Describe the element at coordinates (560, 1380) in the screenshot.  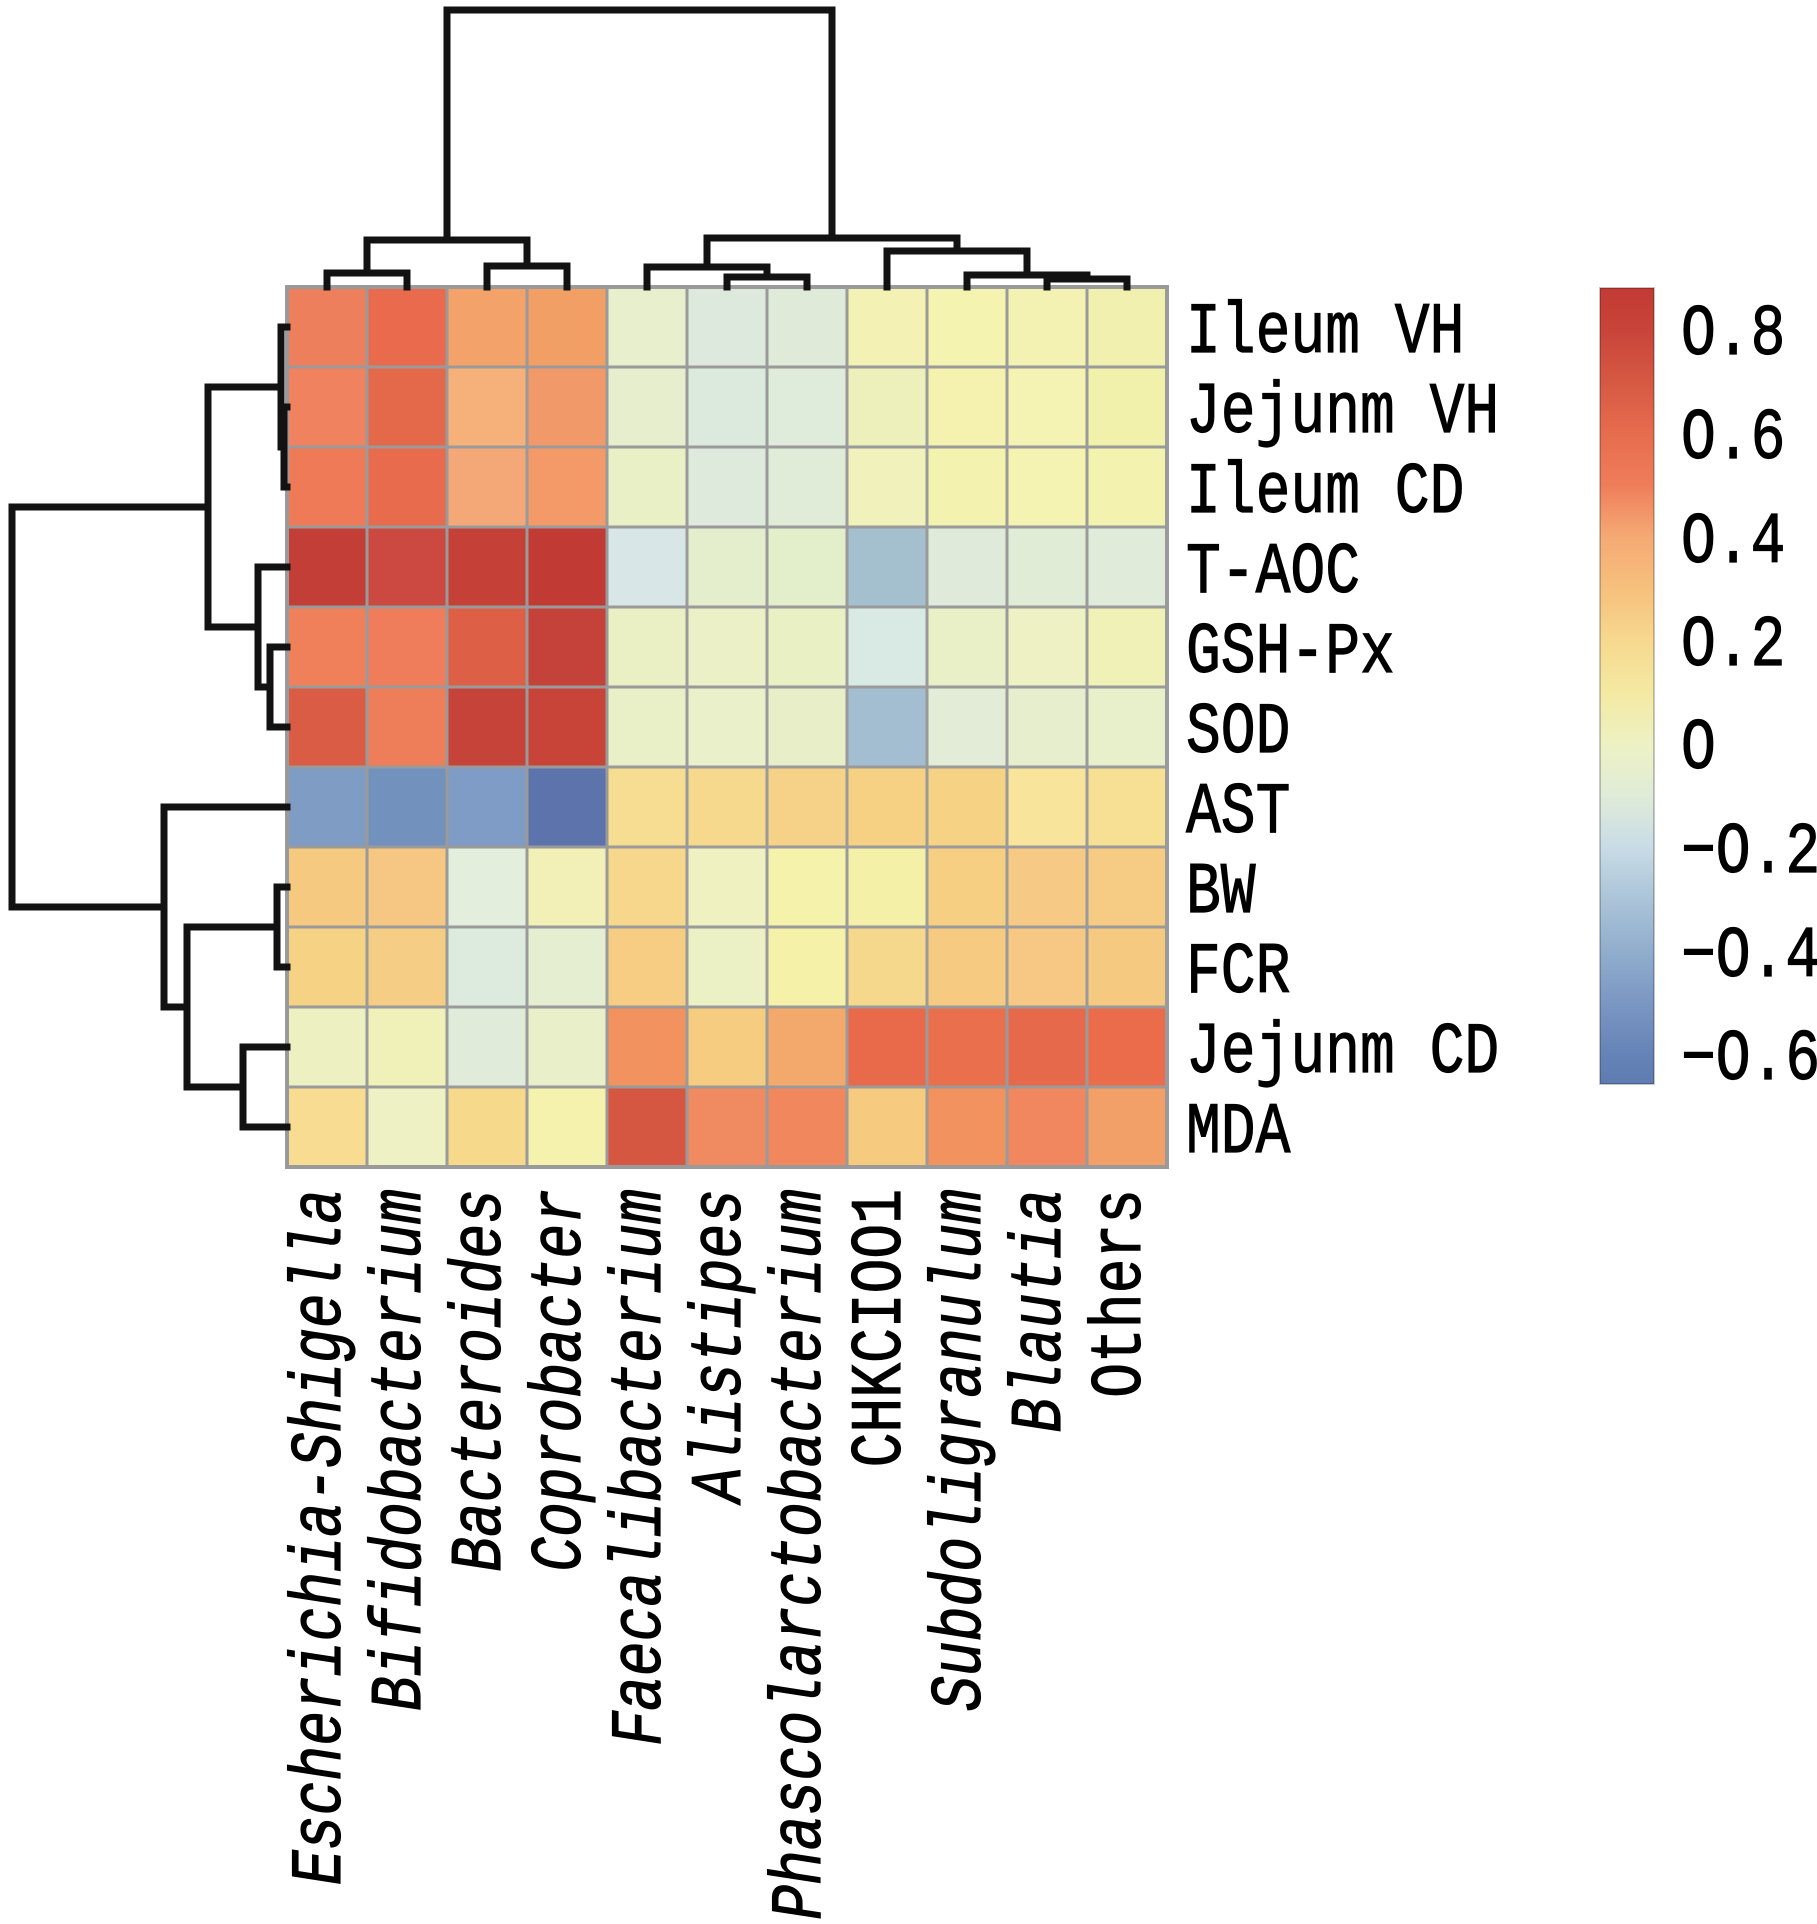
I see `svg-text: Coprobacter` at that location.